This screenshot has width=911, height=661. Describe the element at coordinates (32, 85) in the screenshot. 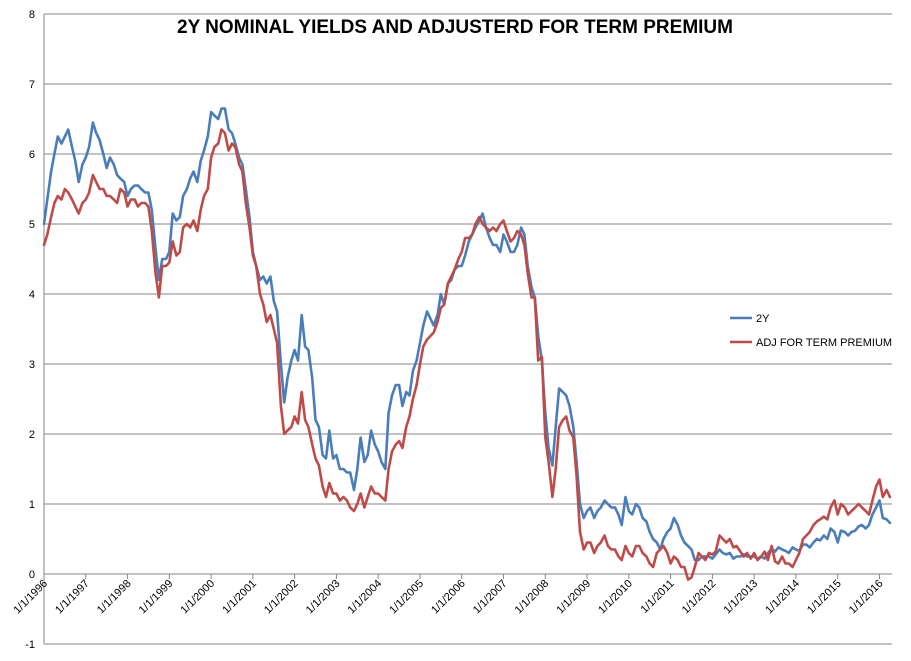

I see `y-tick-label: 7` at that location.